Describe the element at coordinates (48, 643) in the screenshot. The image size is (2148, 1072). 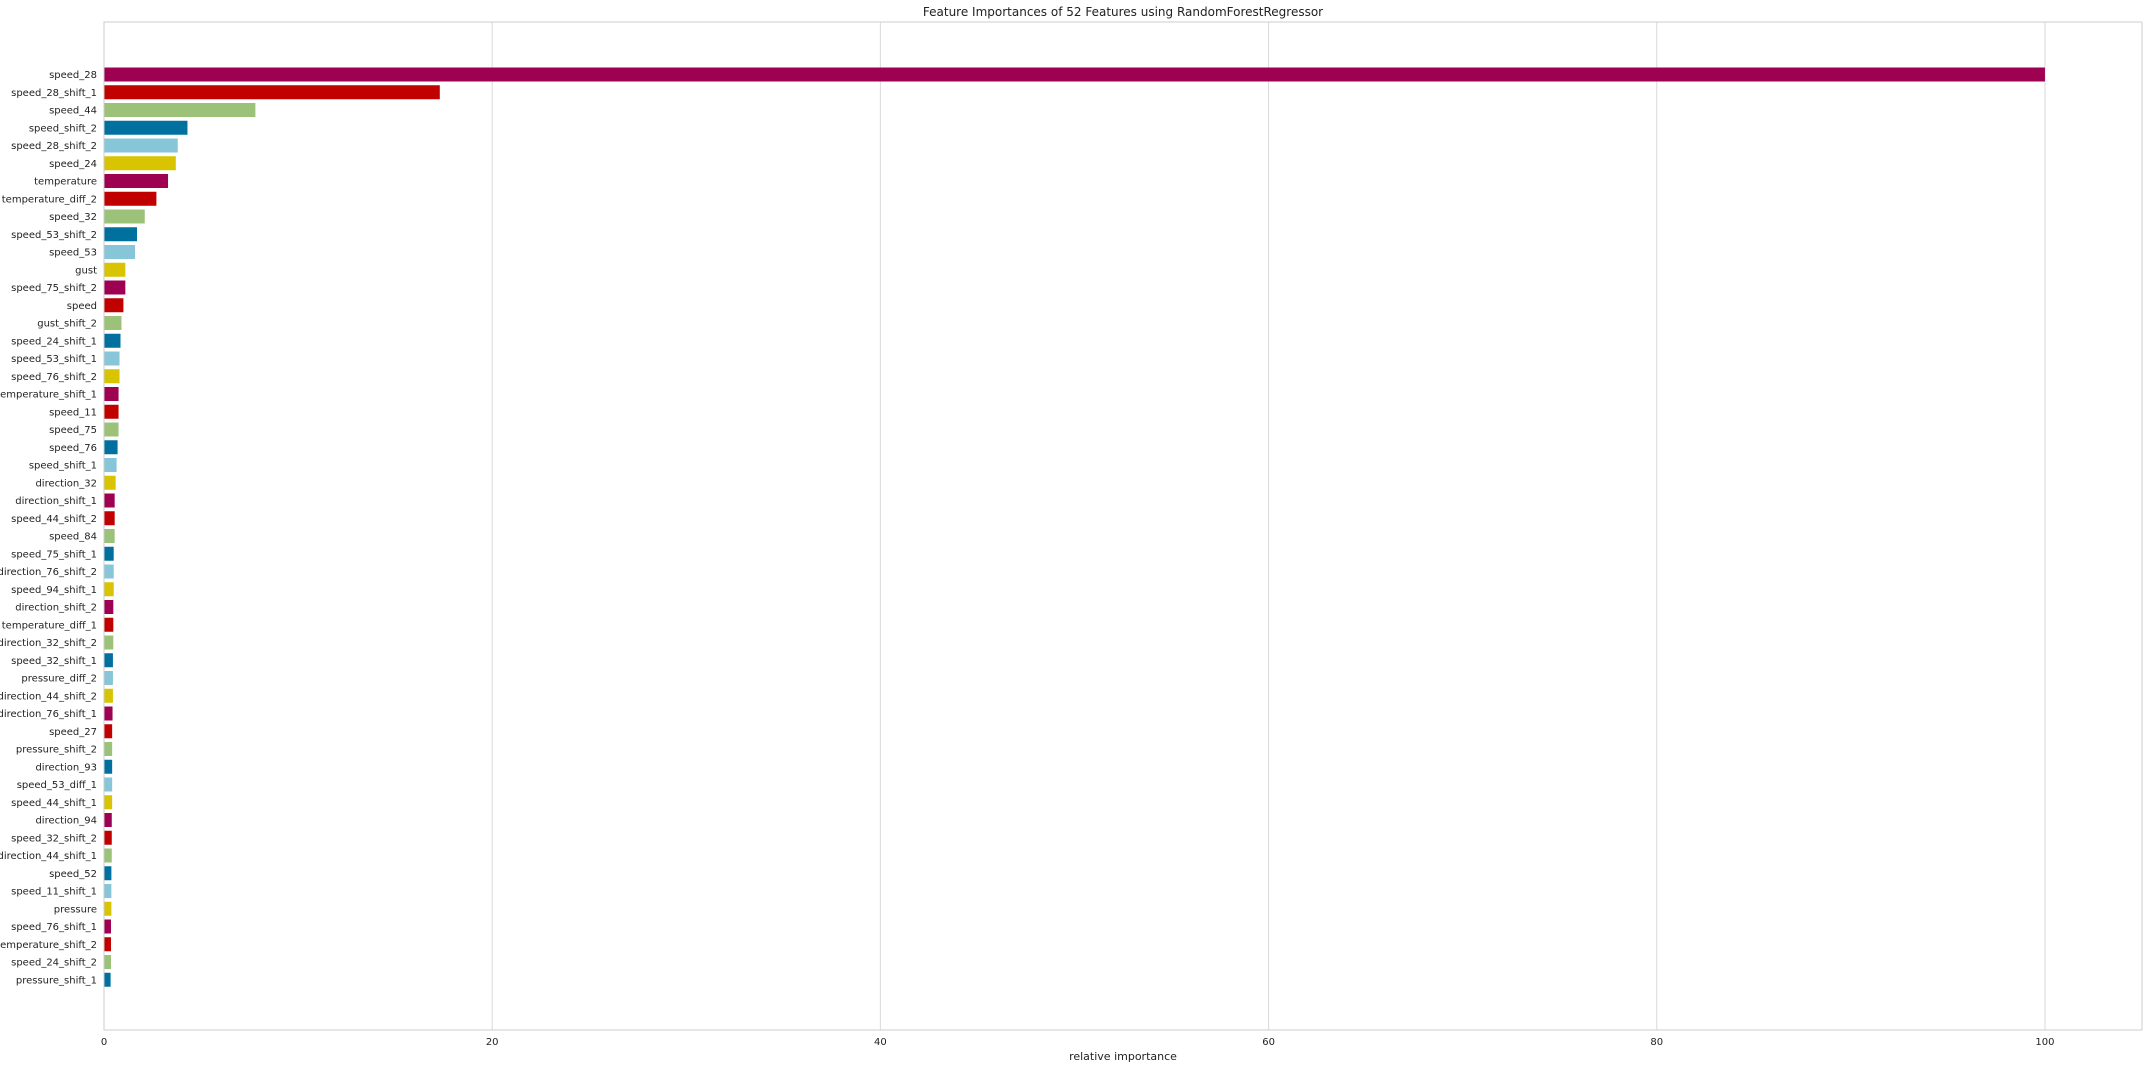
I see `y-tick-label: direction_32_shift_2` at that location.